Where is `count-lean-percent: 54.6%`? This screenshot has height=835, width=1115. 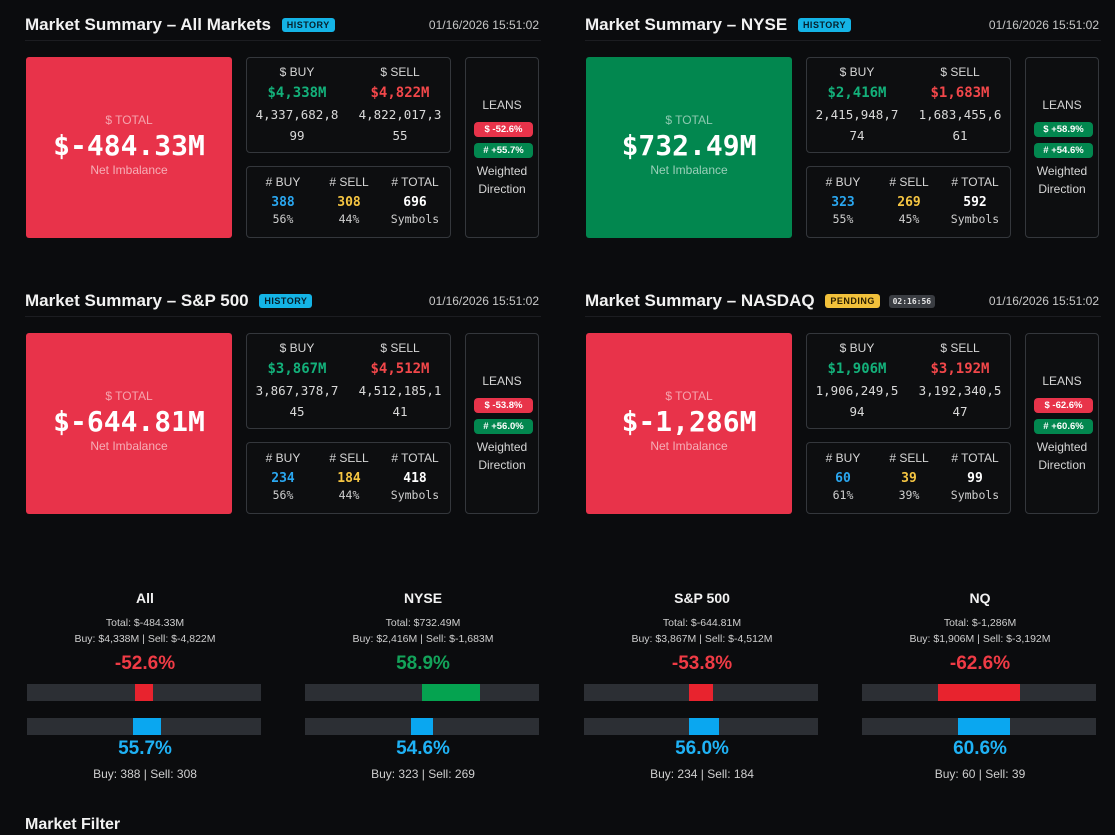
count-lean-percent: 54.6% is located at coordinates (423, 748).